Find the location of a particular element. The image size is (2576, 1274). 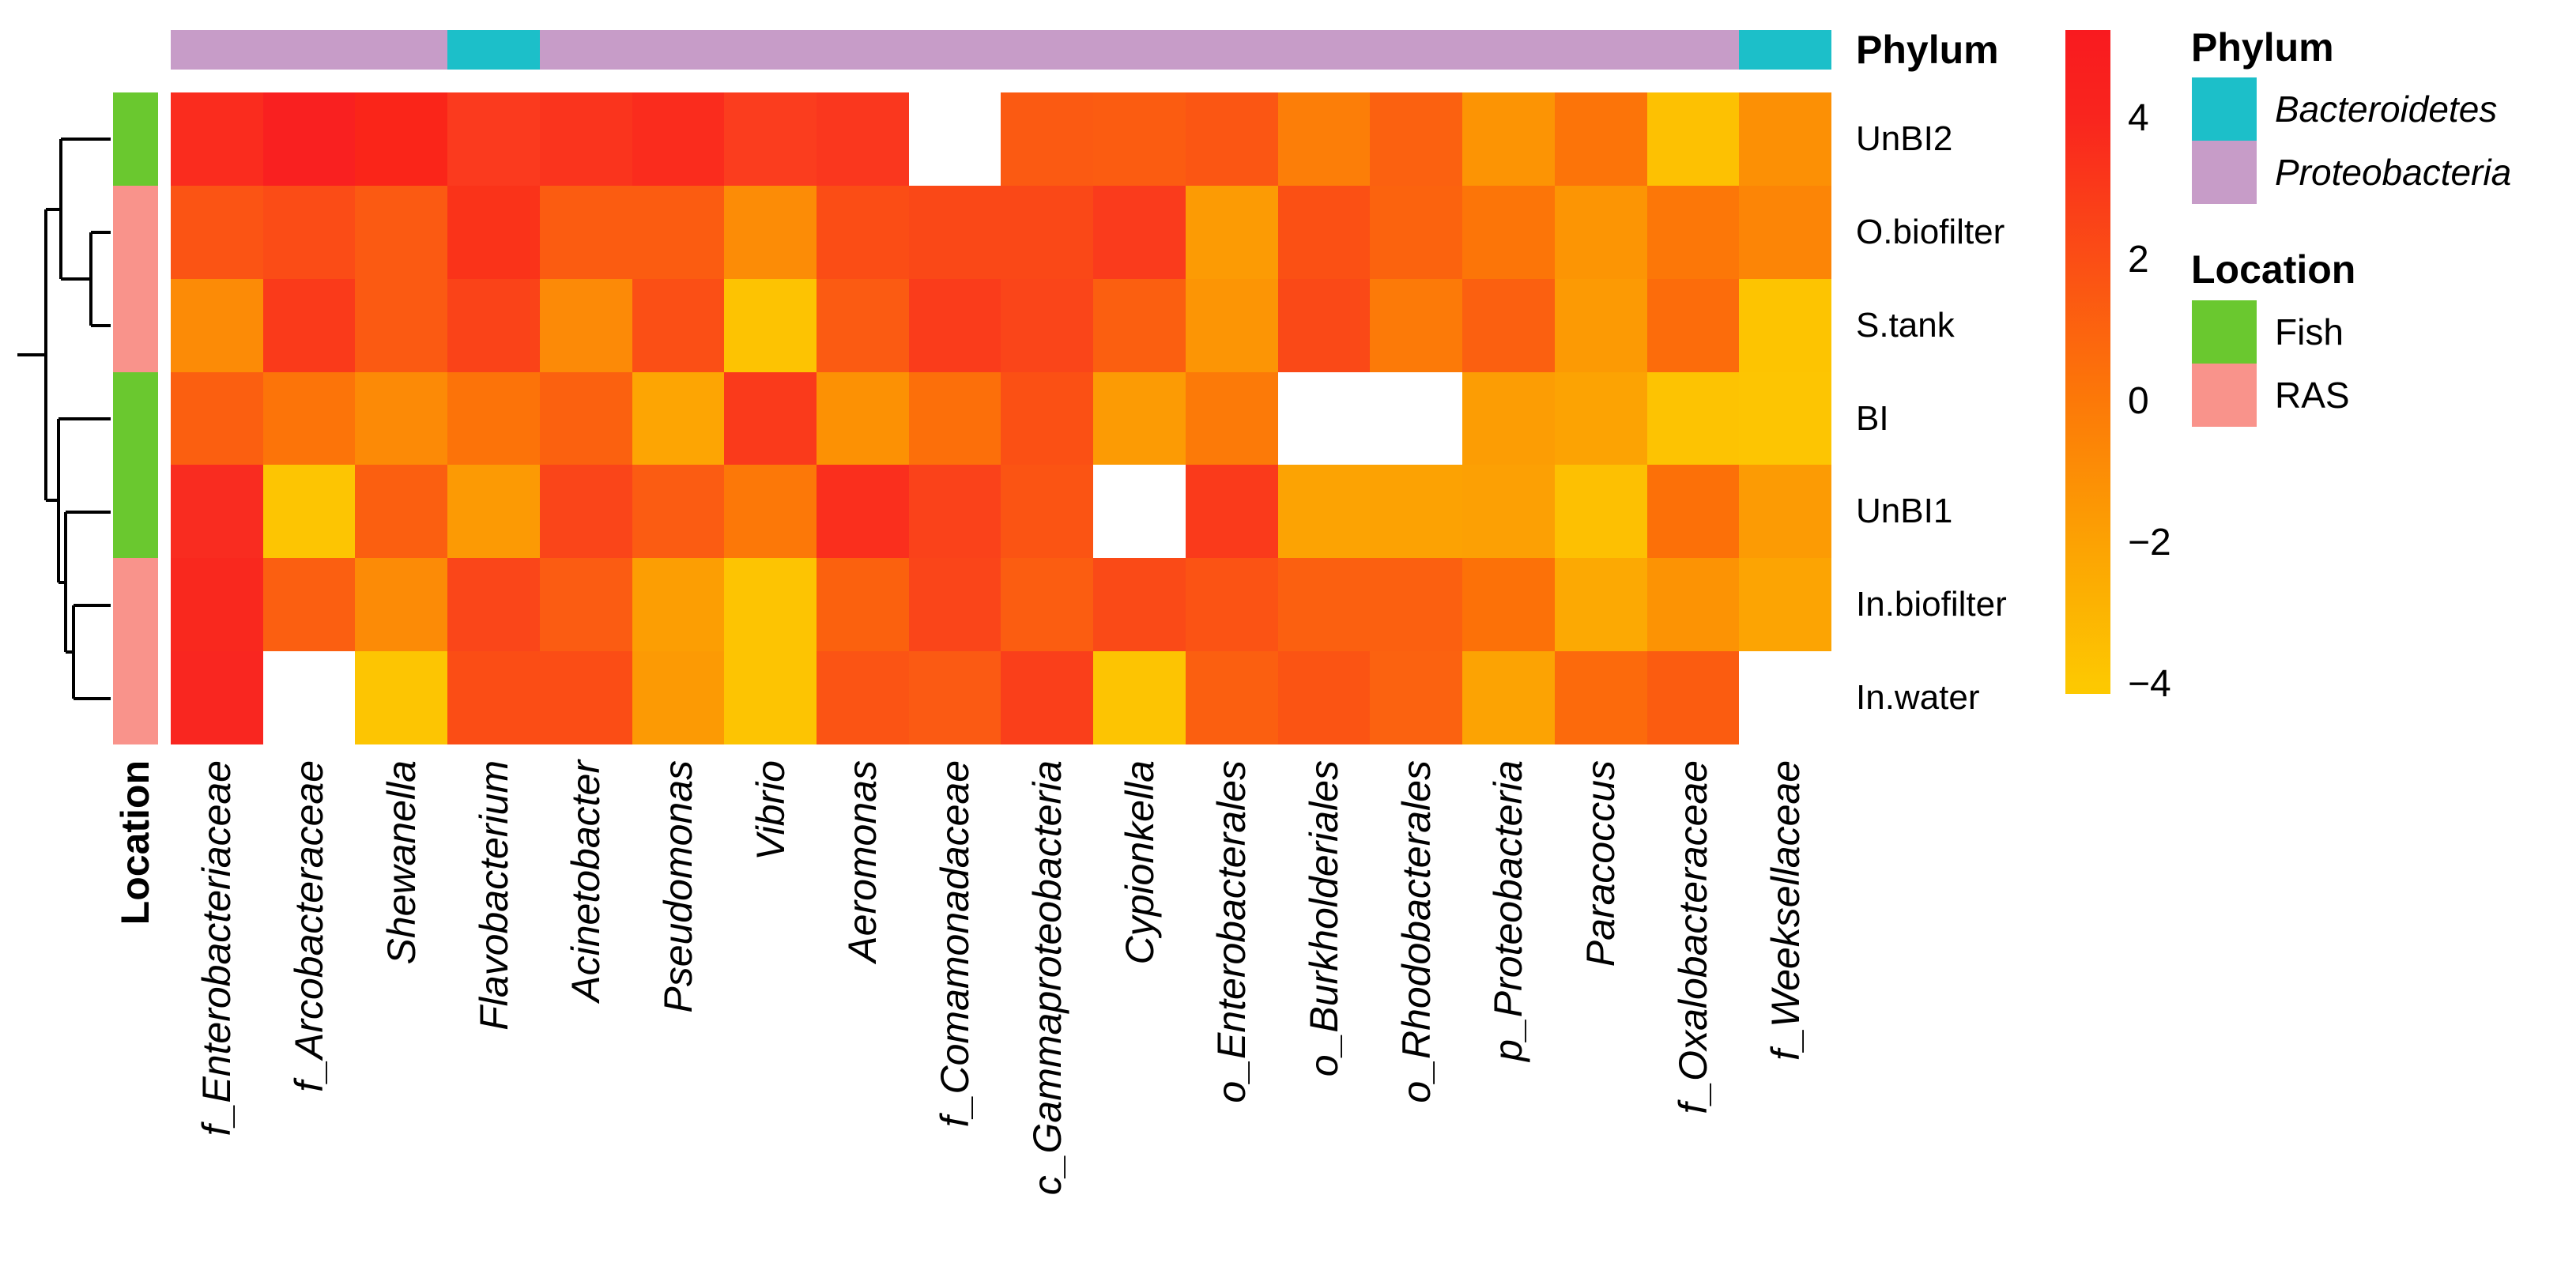

row-label: S.tank is located at coordinates (1906, 325).